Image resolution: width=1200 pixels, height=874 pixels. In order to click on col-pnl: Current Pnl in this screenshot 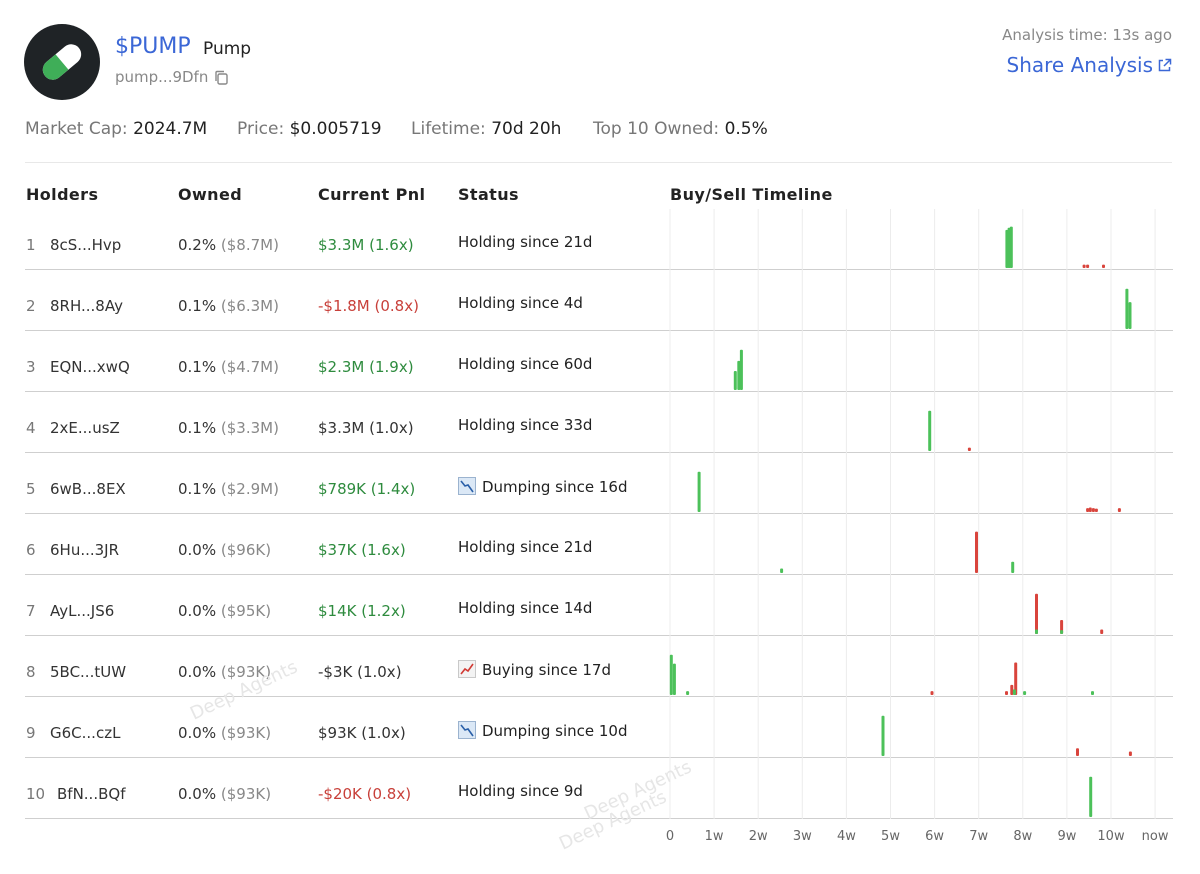, I will do `click(372, 194)`.